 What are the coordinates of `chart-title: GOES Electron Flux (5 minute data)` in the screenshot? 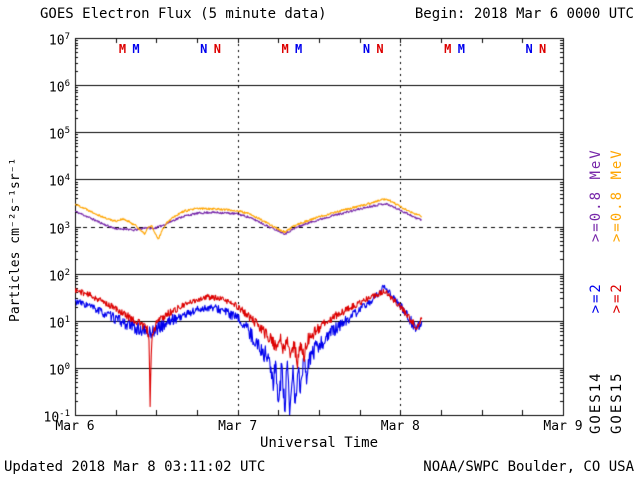 It's located at (183, 14).